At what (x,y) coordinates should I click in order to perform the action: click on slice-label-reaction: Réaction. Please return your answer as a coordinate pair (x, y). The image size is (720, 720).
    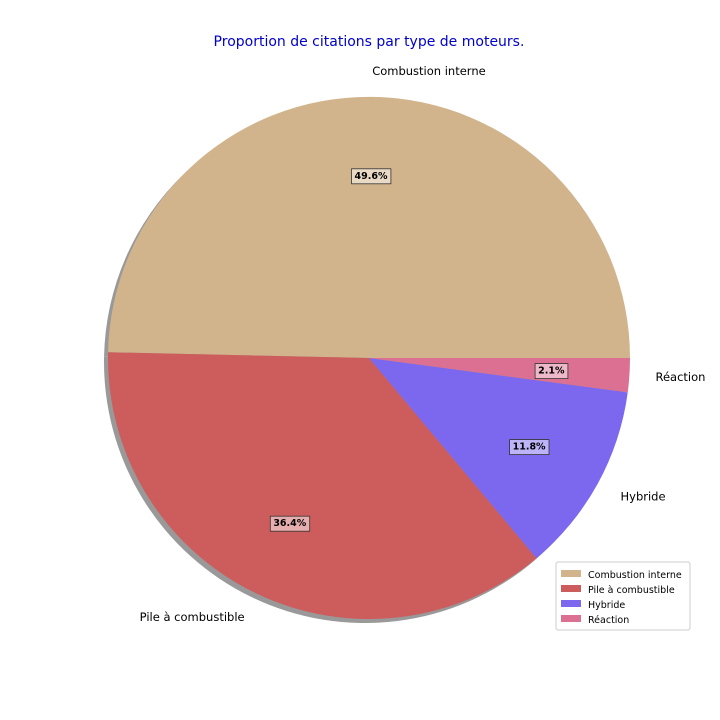
    Looking at the image, I should click on (681, 377).